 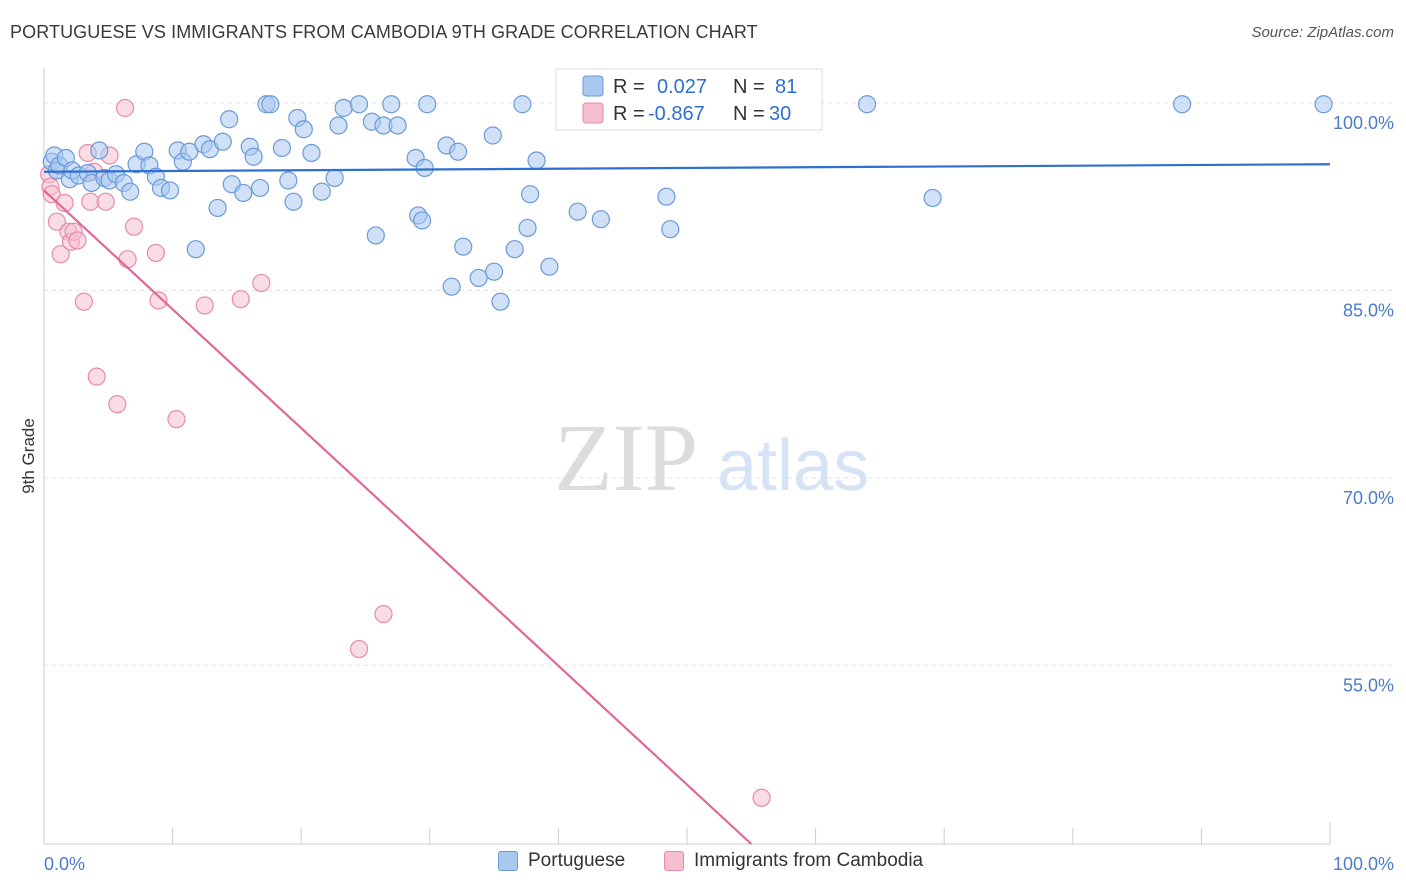 I want to click on y-tick-labels: 100.0% 85.0% 70.0% 55.0%, so click(x=1363, y=404).